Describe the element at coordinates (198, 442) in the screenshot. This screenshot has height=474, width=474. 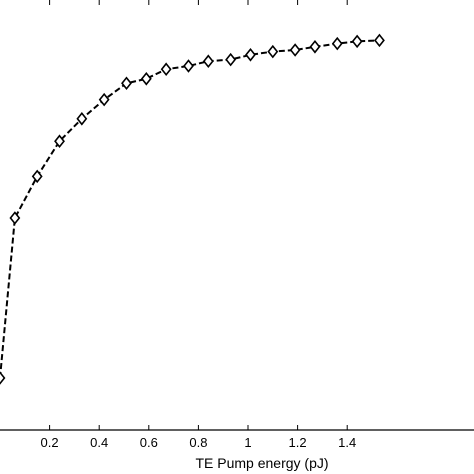
I see `x-tick-label: 0.8` at that location.